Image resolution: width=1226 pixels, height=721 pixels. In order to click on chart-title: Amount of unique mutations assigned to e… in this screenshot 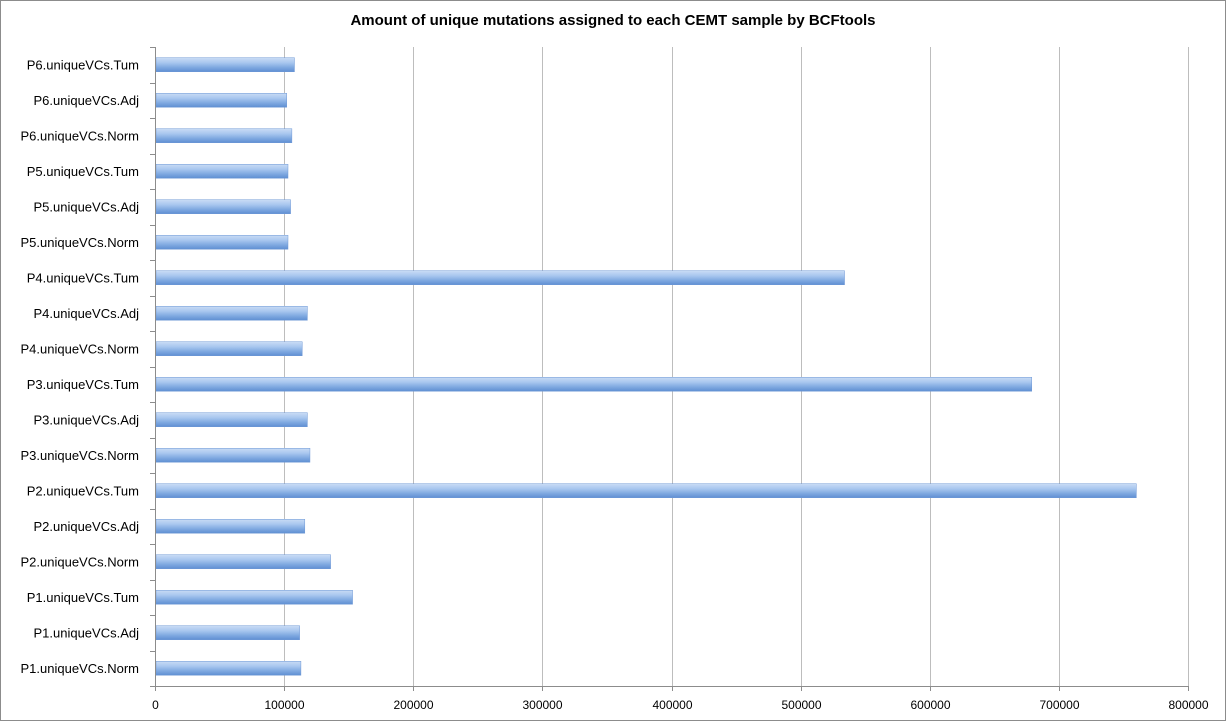, I will do `click(613, 20)`.